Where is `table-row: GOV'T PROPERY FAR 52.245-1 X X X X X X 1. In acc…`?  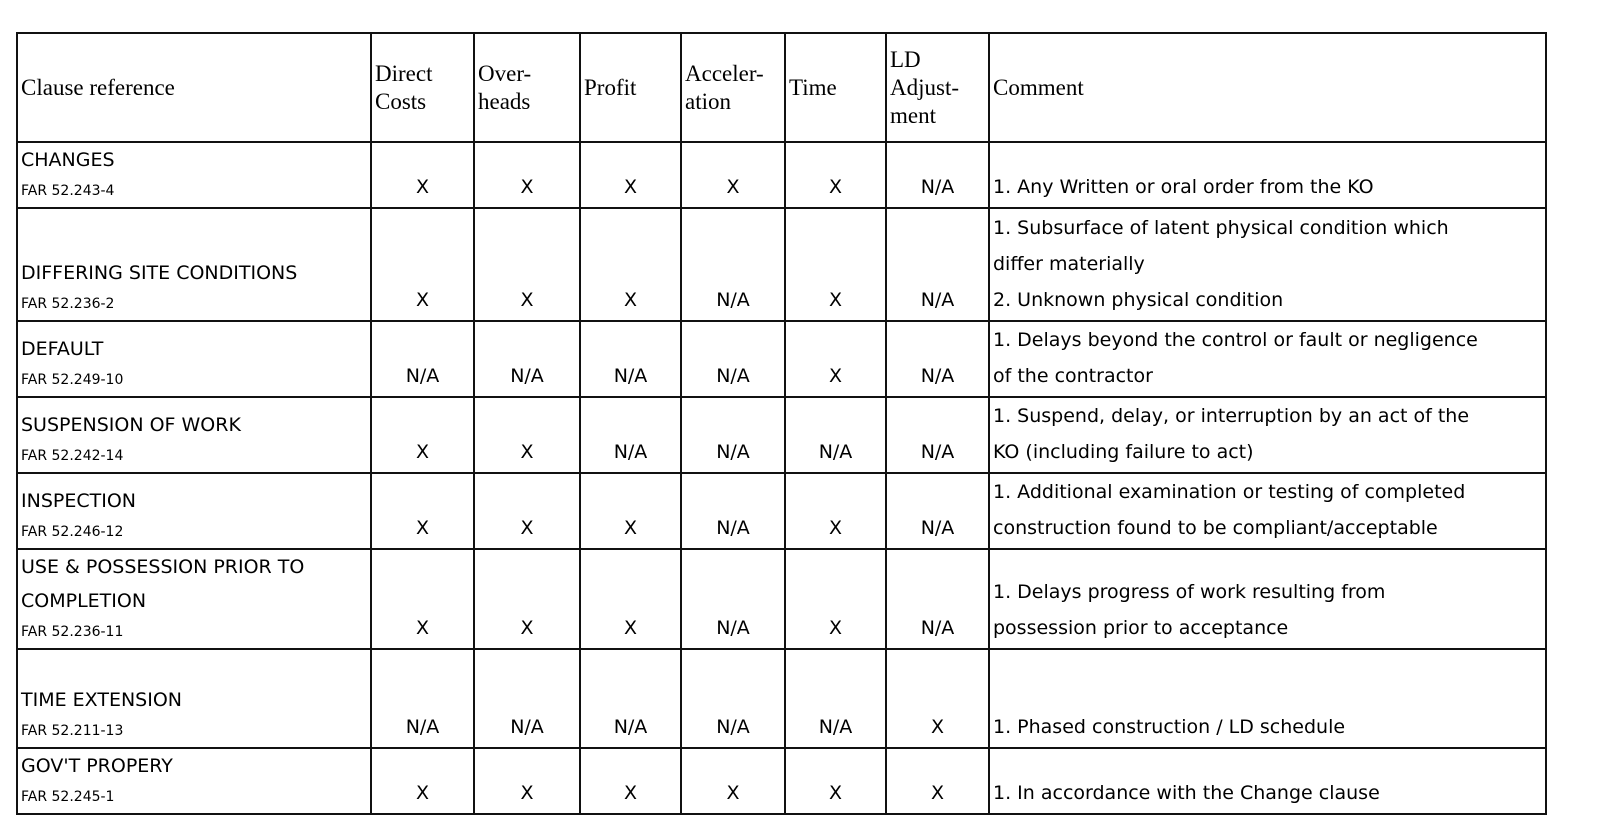
table-row: GOV'T PROPERY FAR 52.245-1 X X X X X X 1. In acc… is located at coordinates (781, 781).